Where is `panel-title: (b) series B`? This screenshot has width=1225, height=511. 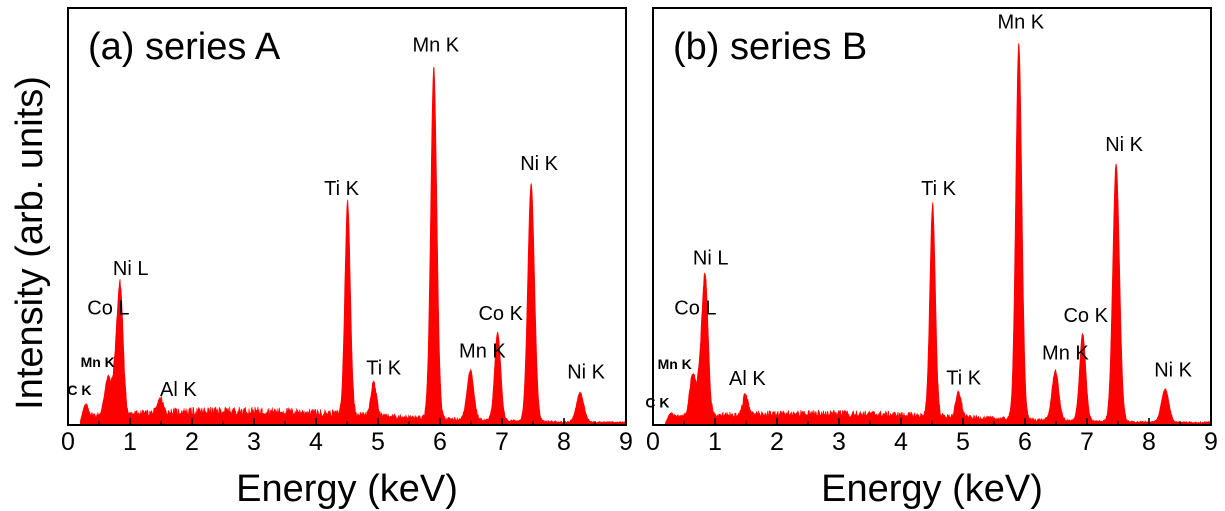
panel-title: (b) series B is located at coordinates (770, 47).